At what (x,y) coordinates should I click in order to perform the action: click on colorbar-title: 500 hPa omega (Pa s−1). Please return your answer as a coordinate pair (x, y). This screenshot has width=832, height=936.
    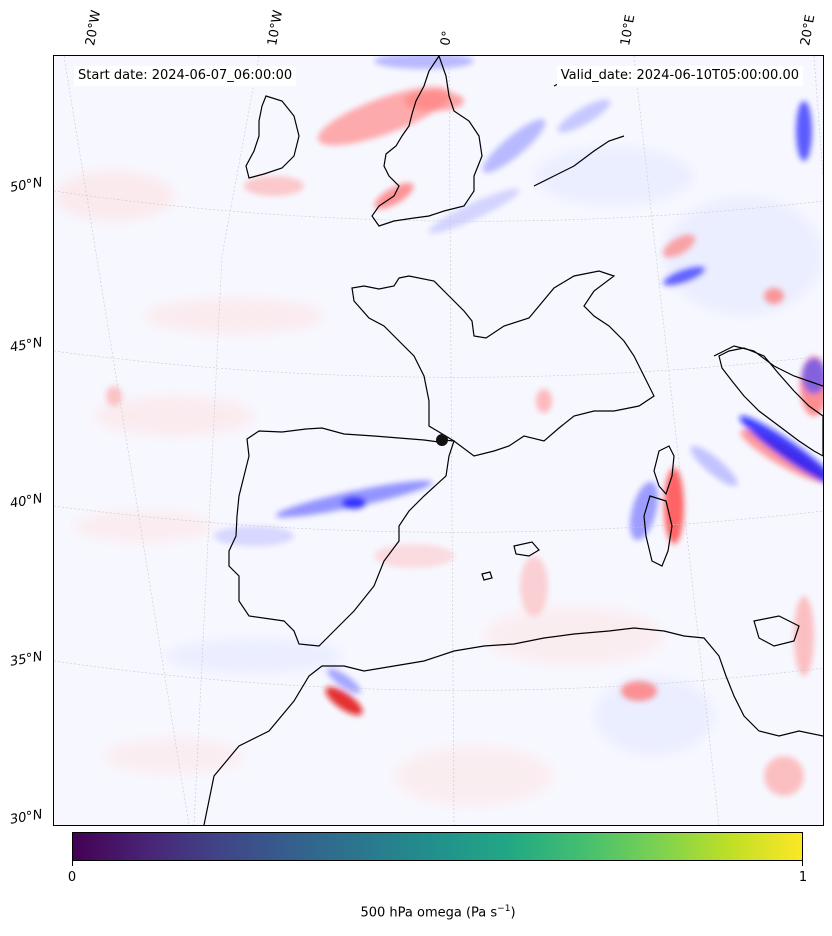
    Looking at the image, I should click on (416, 912).